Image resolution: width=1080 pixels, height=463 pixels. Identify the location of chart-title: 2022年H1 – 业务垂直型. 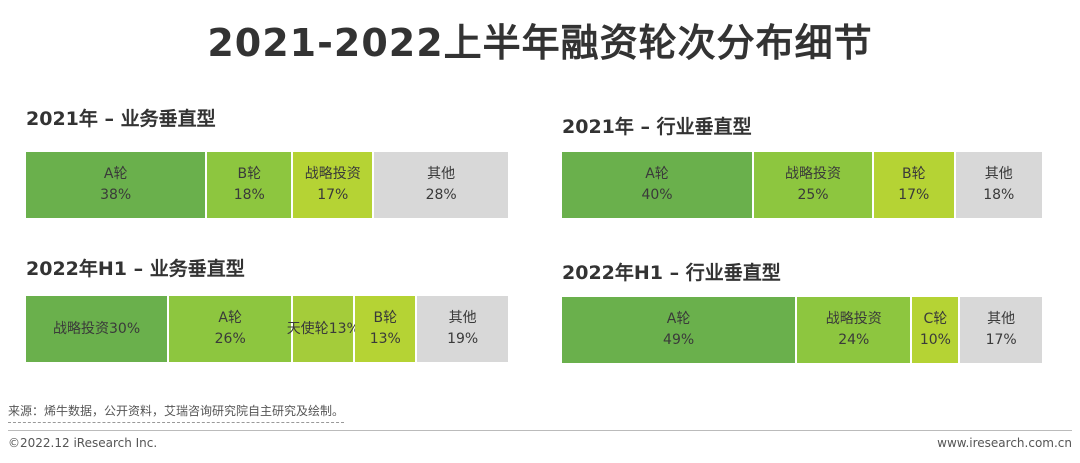
(135, 269).